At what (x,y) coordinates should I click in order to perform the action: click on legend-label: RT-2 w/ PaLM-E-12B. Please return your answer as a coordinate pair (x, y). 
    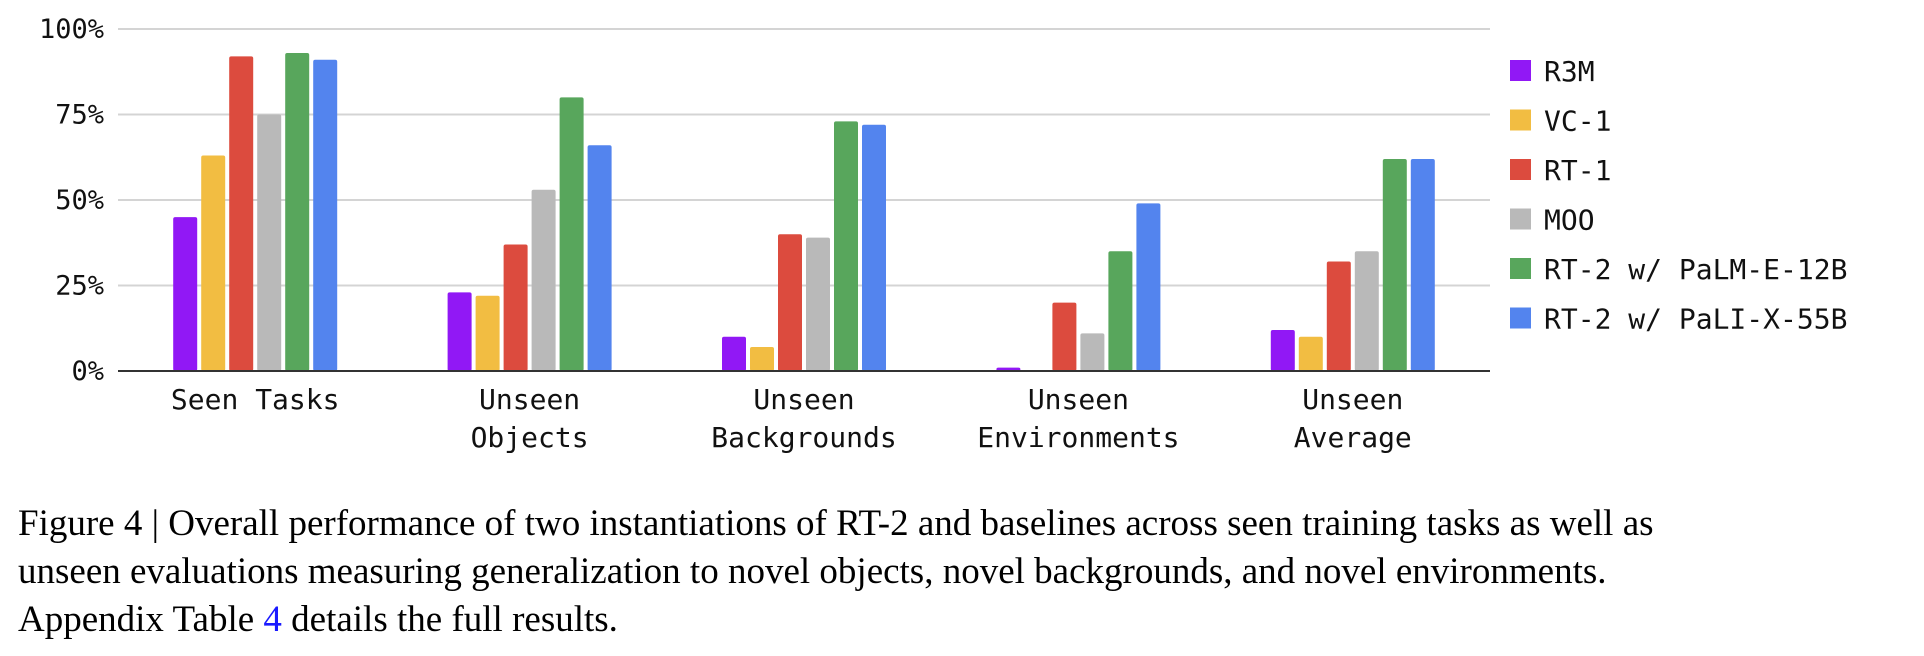
    Looking at the image, I should click on (1695, 269).